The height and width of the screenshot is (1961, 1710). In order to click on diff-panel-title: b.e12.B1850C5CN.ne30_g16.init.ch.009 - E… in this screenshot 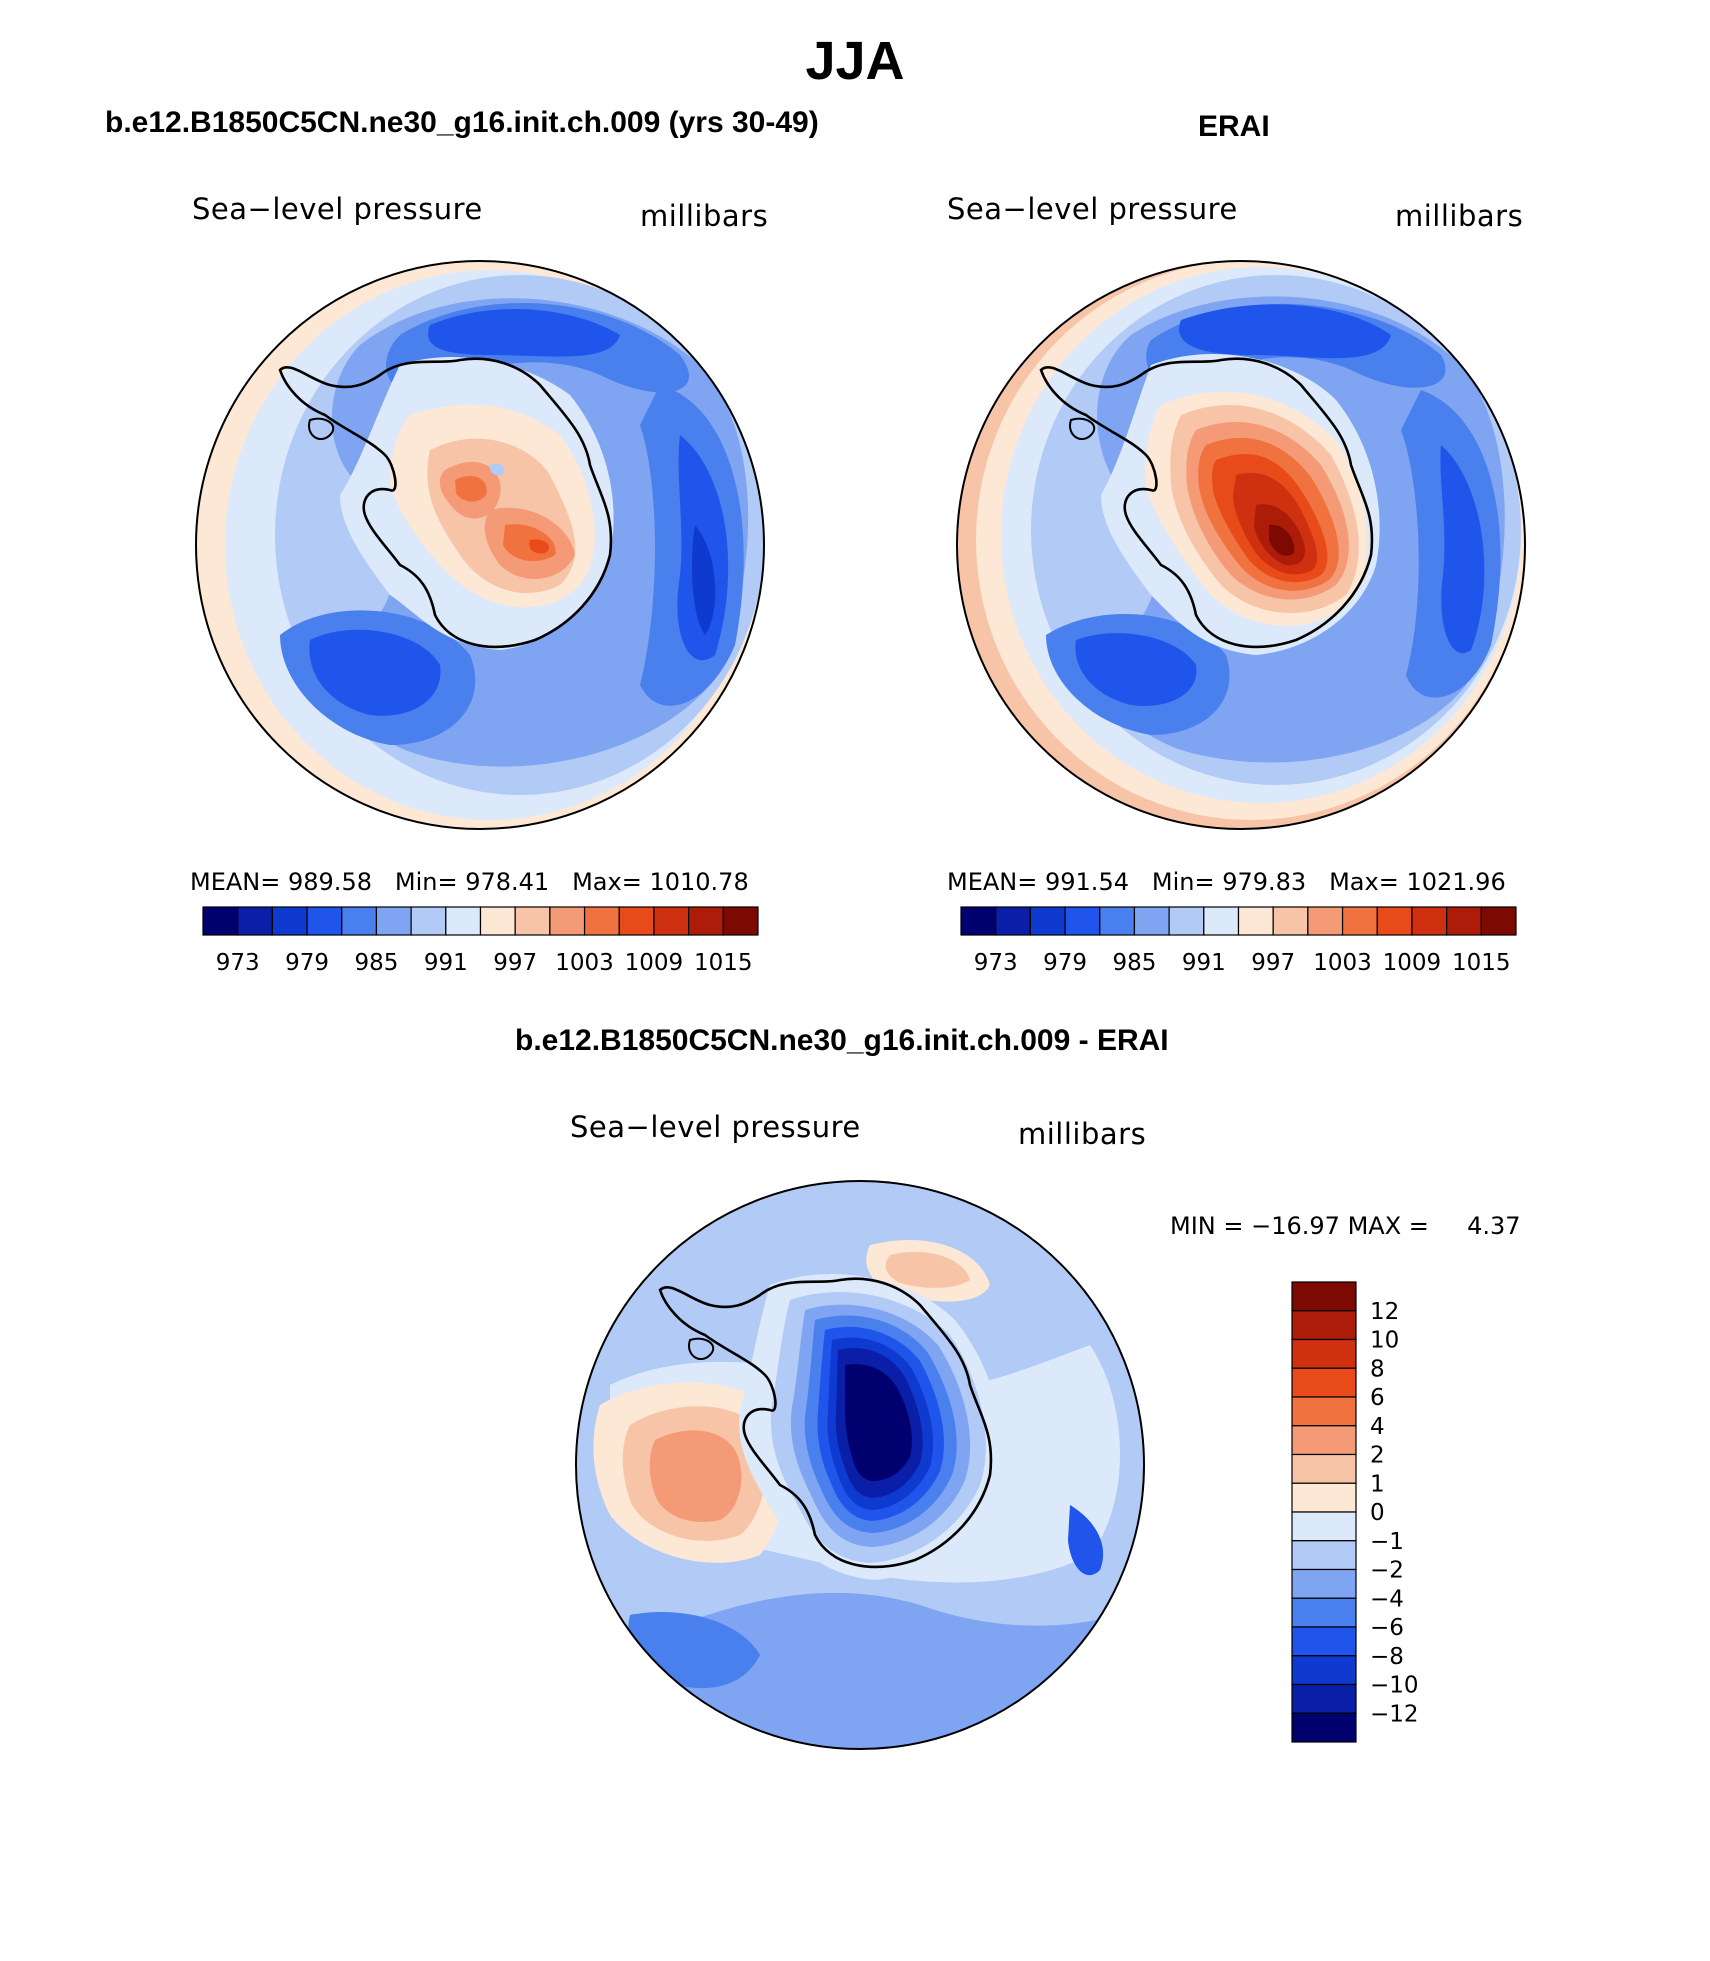, I will do `click(842, 1040)`.